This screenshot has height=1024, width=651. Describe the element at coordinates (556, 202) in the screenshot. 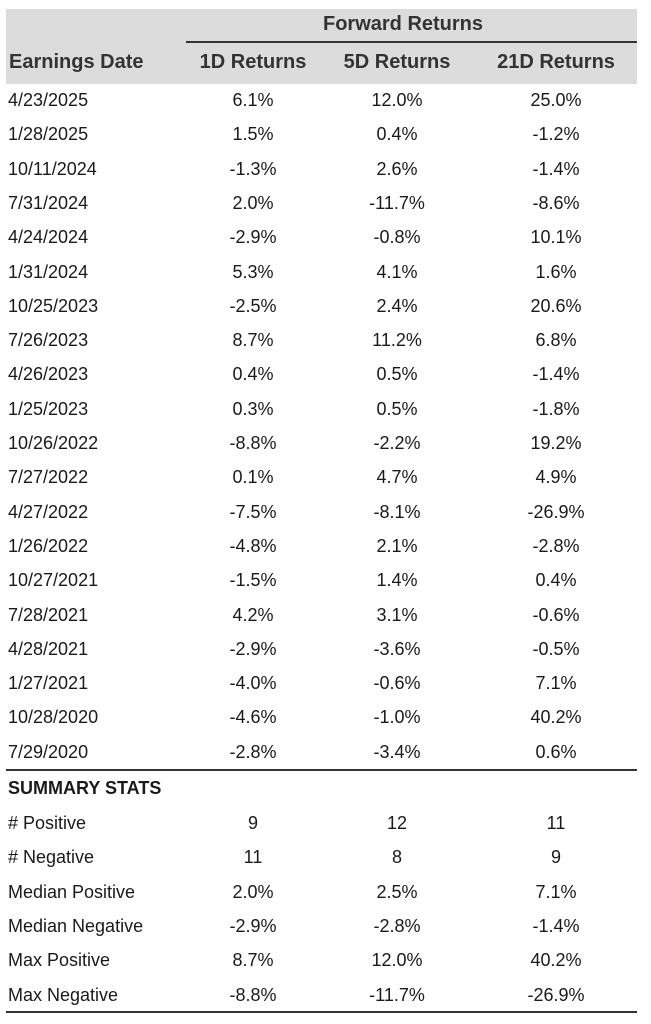

I see `cell: -8.6%` at that location.